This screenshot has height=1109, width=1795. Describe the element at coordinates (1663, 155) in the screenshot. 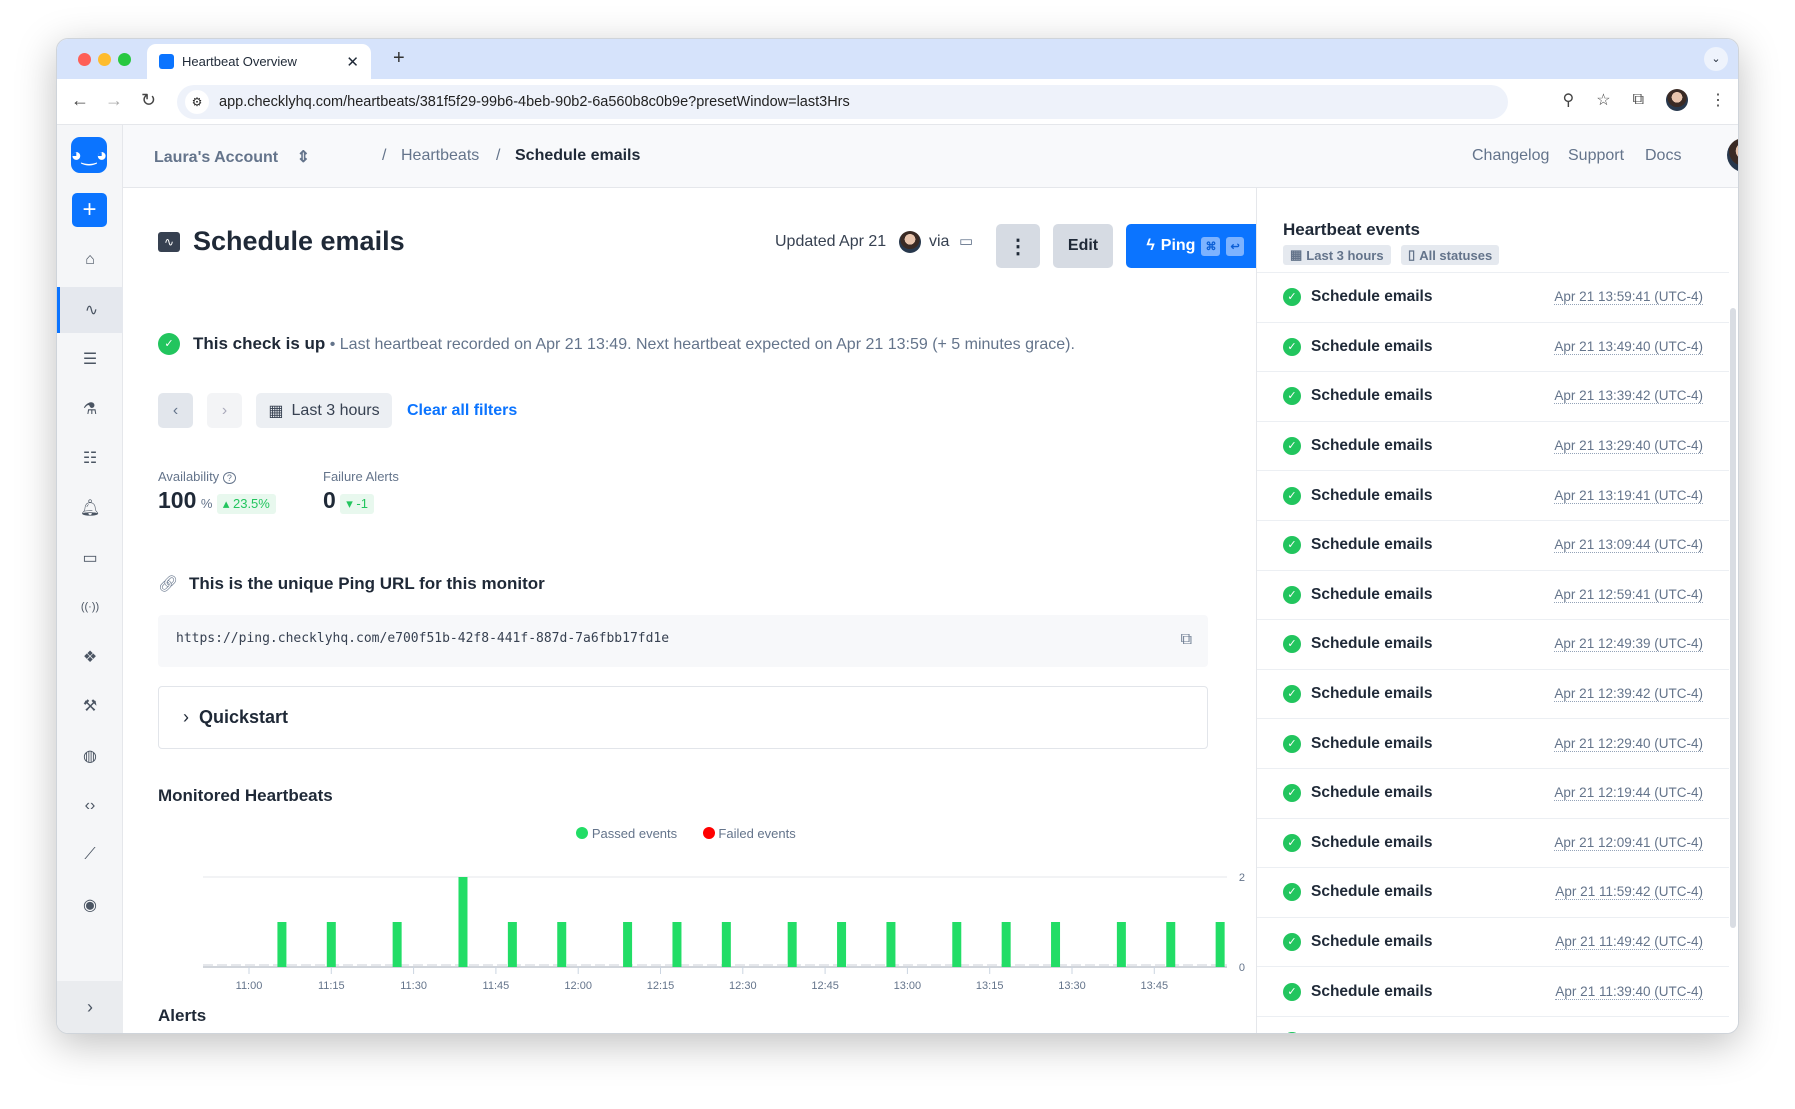

I see `docs-link: Docs` at that location.